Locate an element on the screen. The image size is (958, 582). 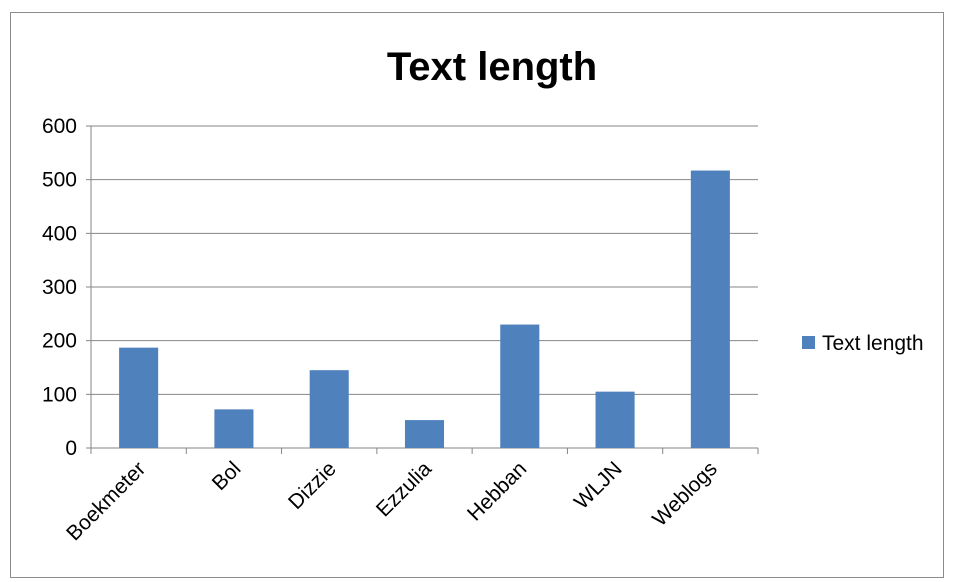
y-tick-label: 100 is located at coordinates (59, 394).